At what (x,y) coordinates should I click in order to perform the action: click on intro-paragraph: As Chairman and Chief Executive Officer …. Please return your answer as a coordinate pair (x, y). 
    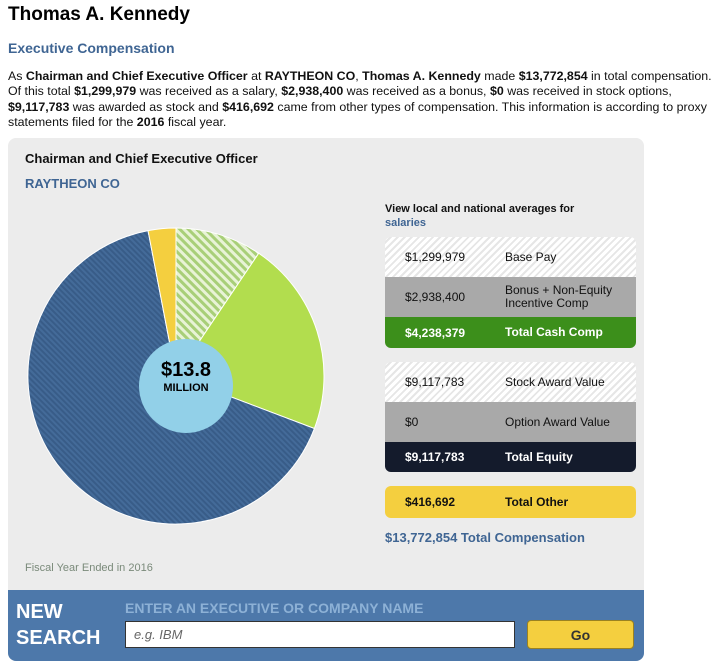
    Looking at the image, I should click on (360, 99).